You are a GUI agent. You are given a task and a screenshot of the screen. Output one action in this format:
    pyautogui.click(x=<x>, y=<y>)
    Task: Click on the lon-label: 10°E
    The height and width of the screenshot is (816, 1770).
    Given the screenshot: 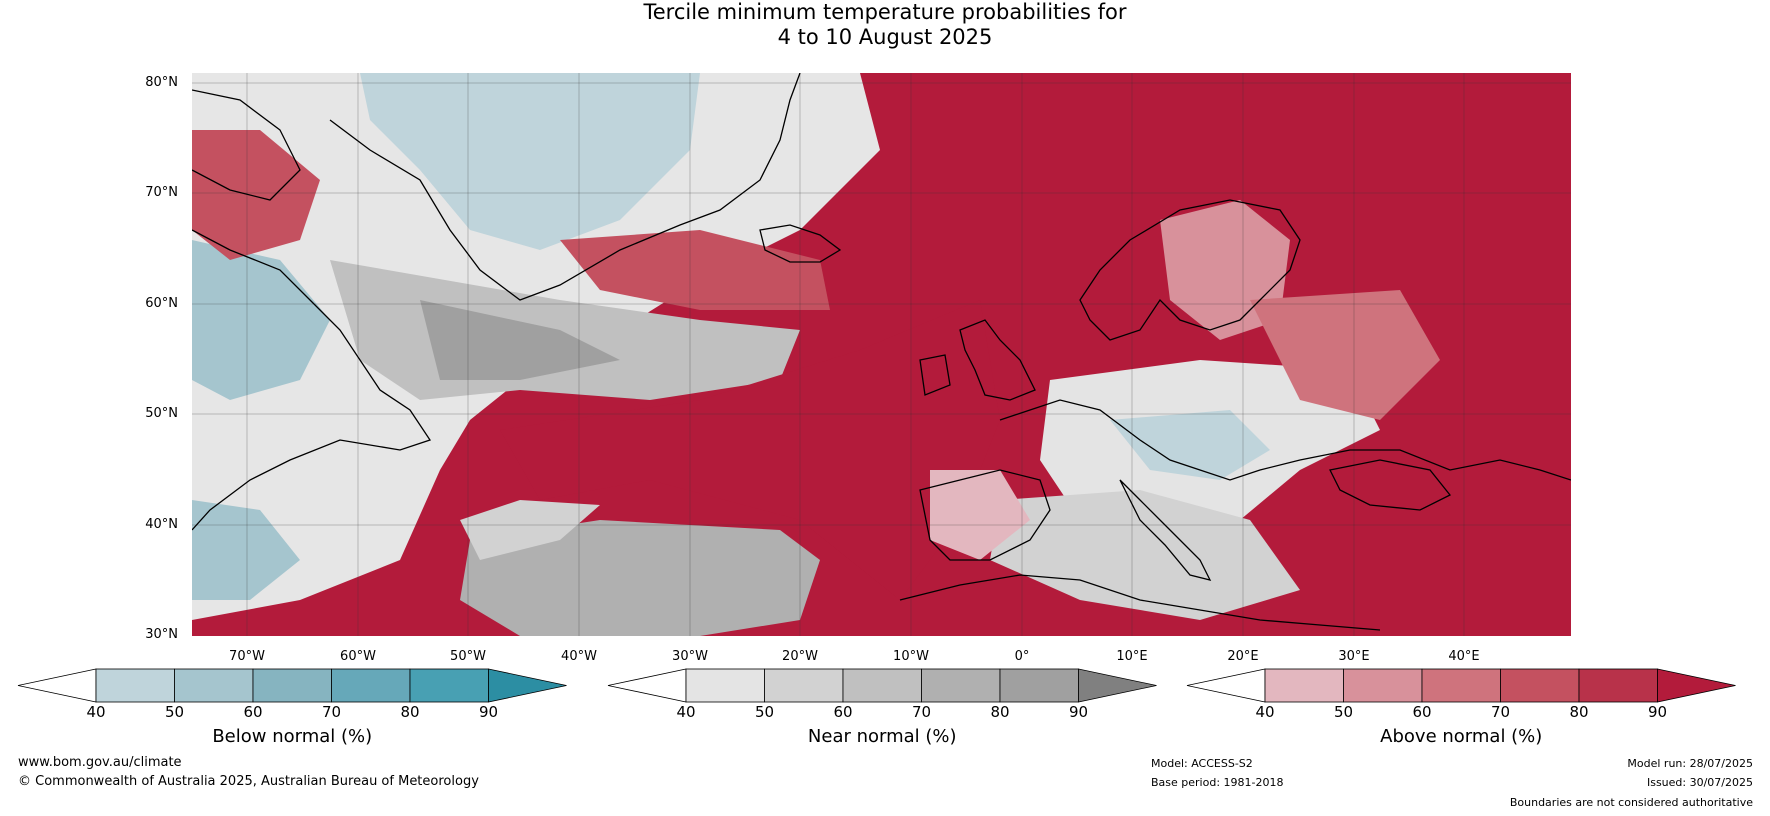 What is the action you would take?
    pyautogui.click(x=1132, y=656)
    